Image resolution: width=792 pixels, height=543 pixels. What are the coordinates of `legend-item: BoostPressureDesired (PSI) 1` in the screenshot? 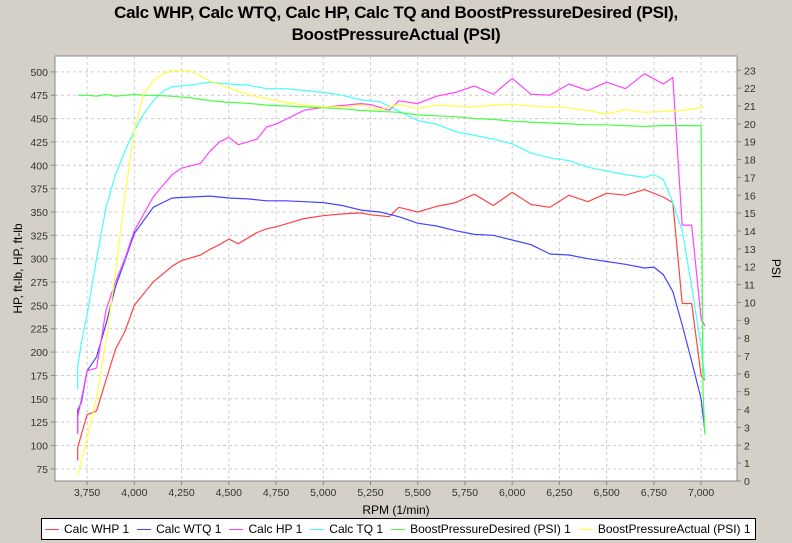 It's located at (481, 529).